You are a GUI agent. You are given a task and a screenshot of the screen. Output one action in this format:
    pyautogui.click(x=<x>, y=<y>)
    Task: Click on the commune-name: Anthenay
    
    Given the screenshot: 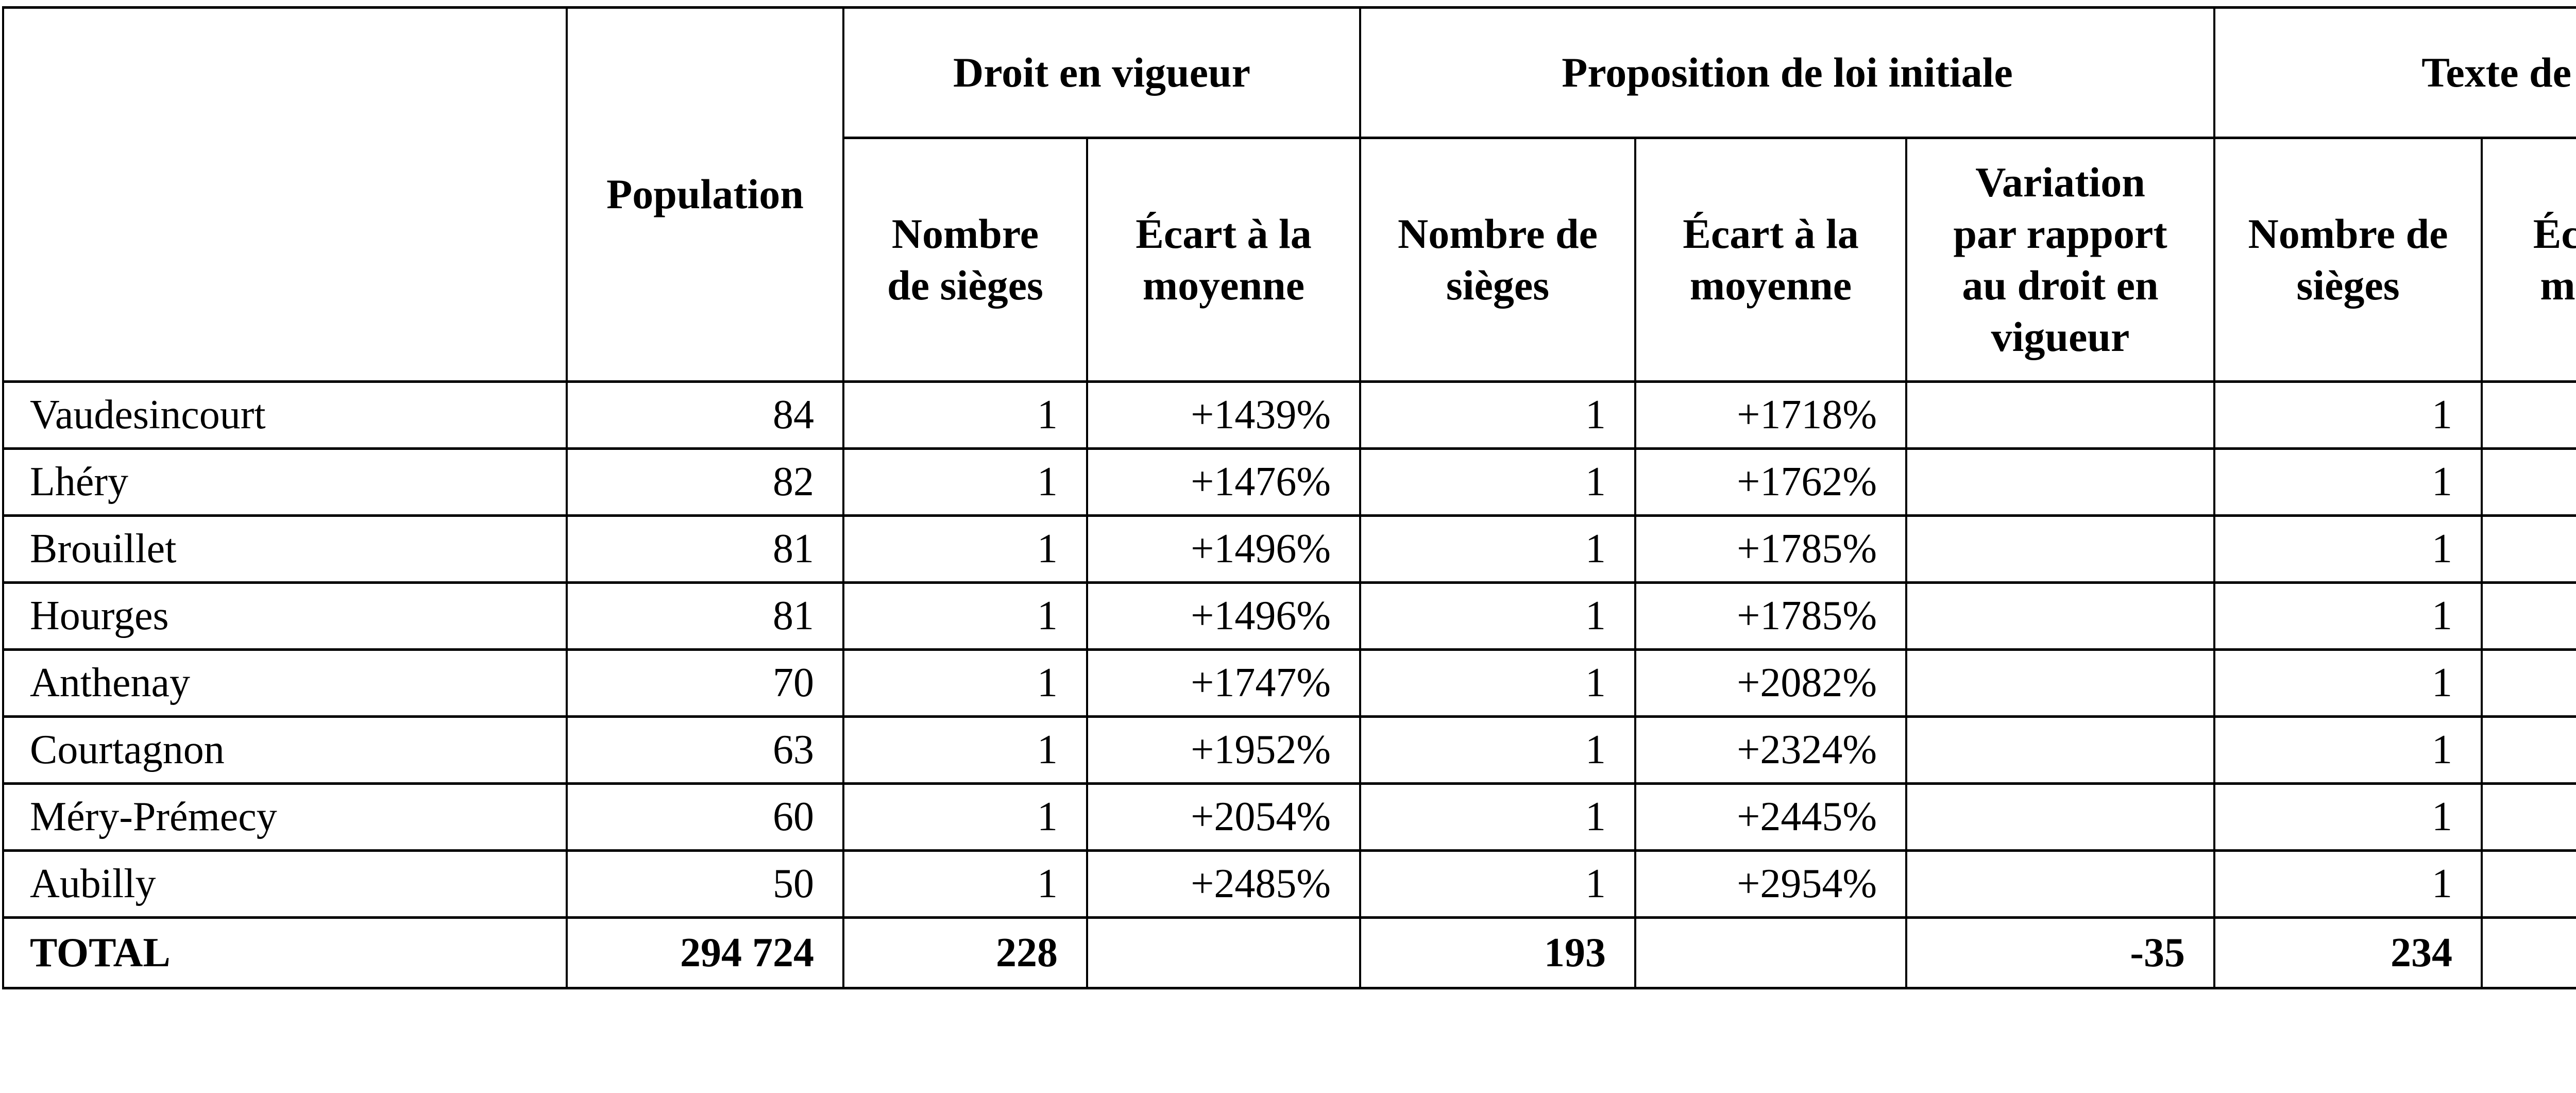 What is the action you would take?
    pyautogui.click(x=285, y=683)
    